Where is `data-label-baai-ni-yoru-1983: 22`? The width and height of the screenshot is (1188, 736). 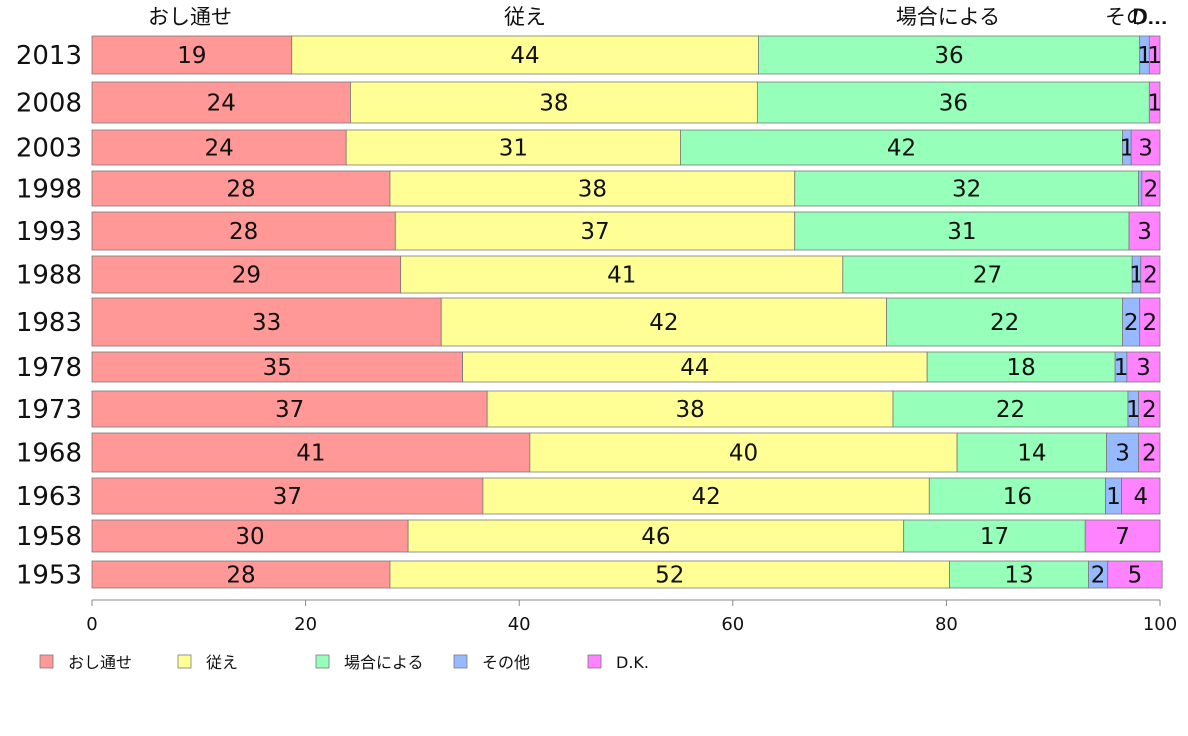 data-label-baai-ni-yoru-1983: 22 is located at coordinates (1004, 323).